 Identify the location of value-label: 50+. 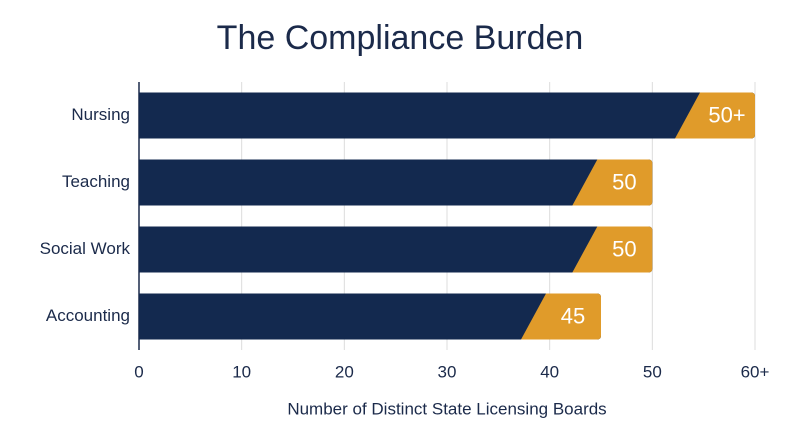
(726, 114).